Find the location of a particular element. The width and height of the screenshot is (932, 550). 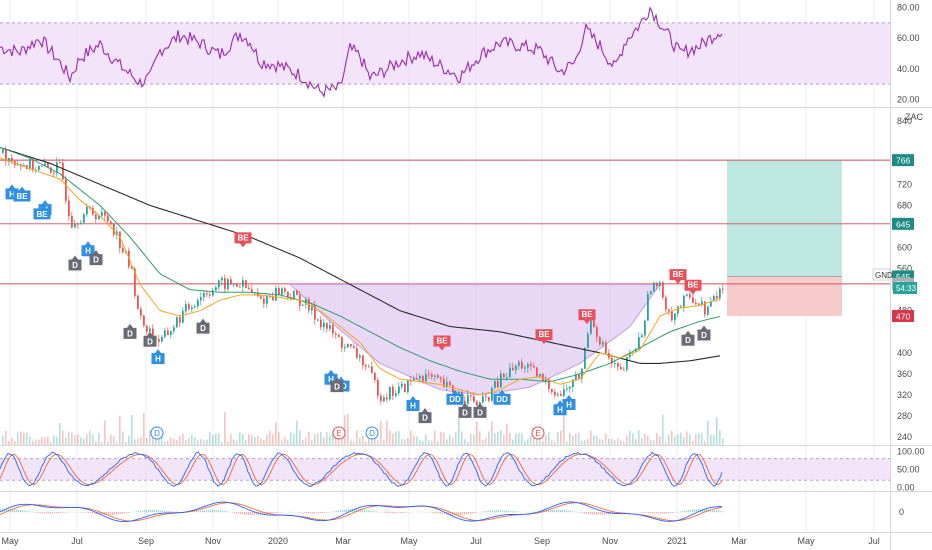

date-tick-label: Nov is located at coordinates (610, 541).